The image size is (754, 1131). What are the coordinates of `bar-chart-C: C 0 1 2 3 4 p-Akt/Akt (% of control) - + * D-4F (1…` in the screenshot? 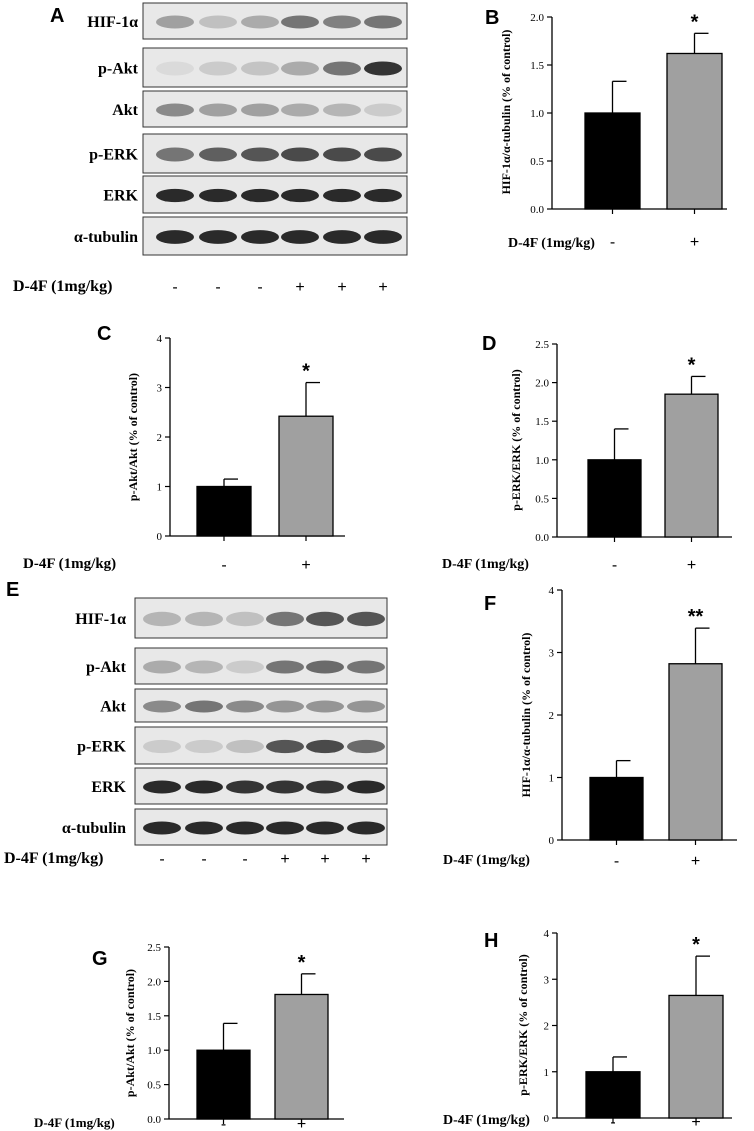 It's located at (184, 448).